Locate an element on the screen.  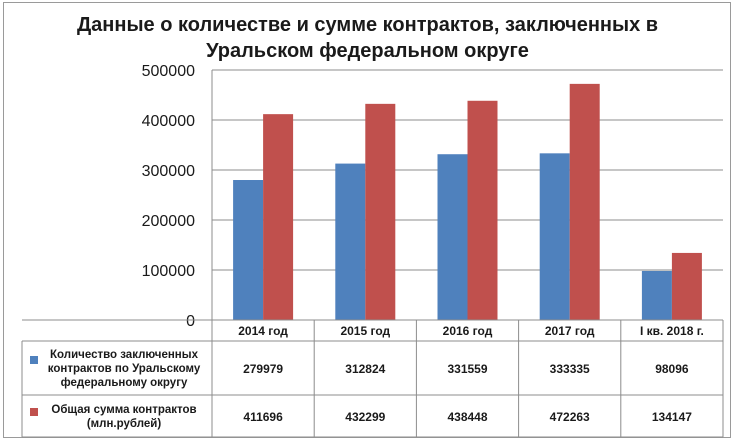
y-tick-label: 200000 is located at coordinates (168, 221).